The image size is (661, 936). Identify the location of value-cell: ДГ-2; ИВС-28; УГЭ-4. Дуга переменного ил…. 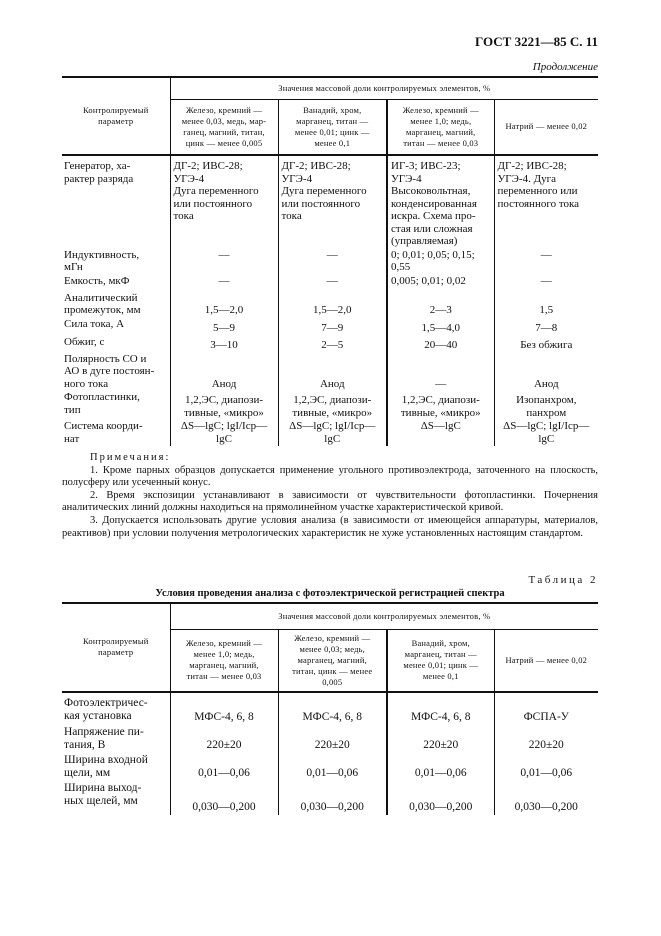
(546, 201).